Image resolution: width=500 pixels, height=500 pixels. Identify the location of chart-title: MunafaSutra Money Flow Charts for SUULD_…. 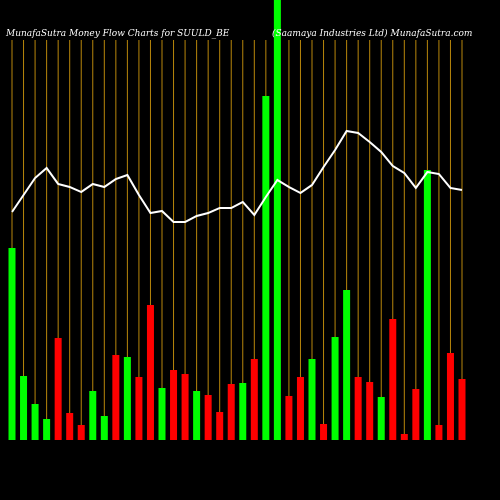
(117, 34).